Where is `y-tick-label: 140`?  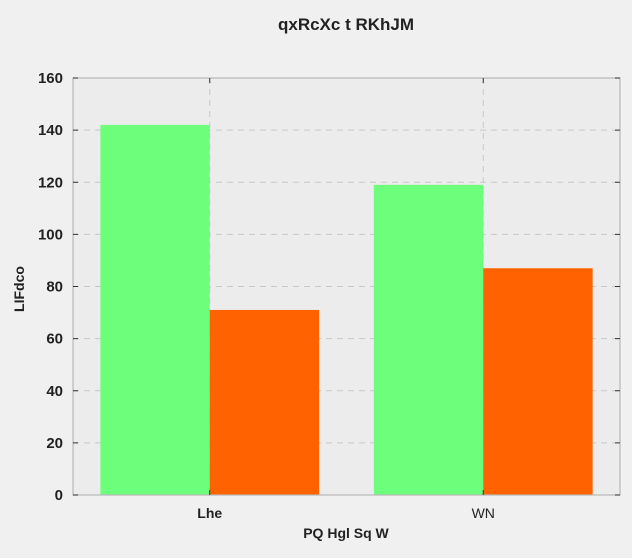 y-tick-label: 140 is located at coordinates (50, 130).